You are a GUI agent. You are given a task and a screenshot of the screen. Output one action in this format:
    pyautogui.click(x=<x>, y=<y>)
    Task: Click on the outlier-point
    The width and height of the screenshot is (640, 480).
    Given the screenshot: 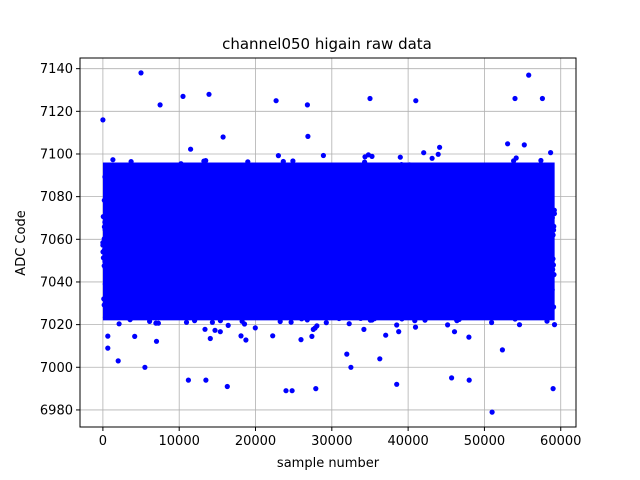 What is the action you would take?
    pyautogui.click(x=416, y=101)
    